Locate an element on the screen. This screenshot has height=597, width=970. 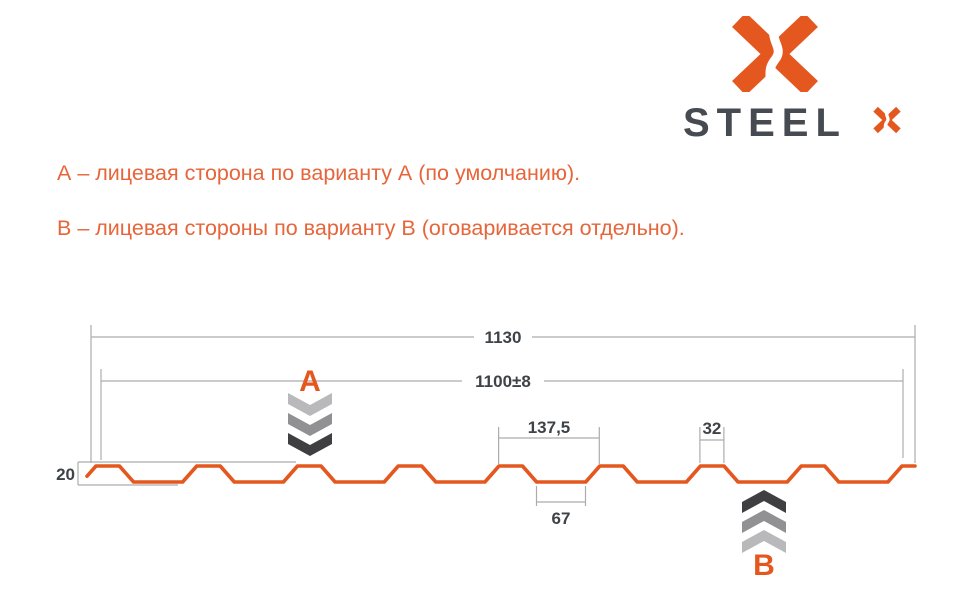
marker-side-b: В is located at coordinates (764, 536).